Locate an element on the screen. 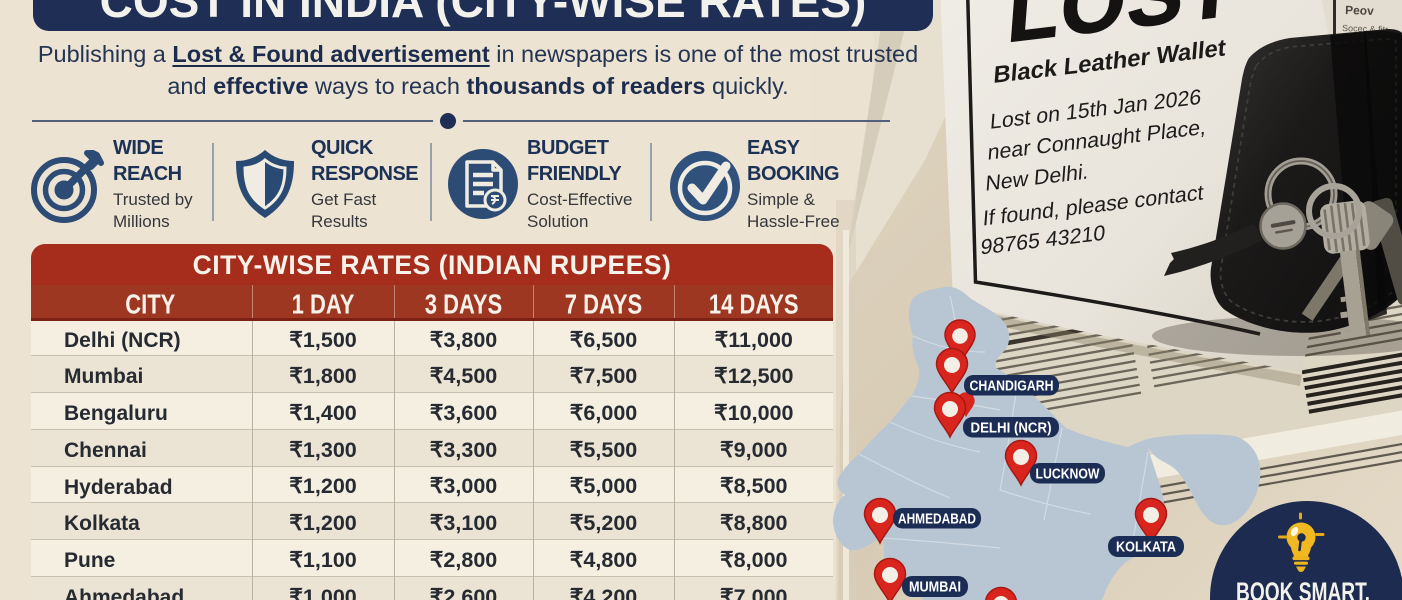  svg-text: AHMEDABAD is located at coordinates (937, 520).